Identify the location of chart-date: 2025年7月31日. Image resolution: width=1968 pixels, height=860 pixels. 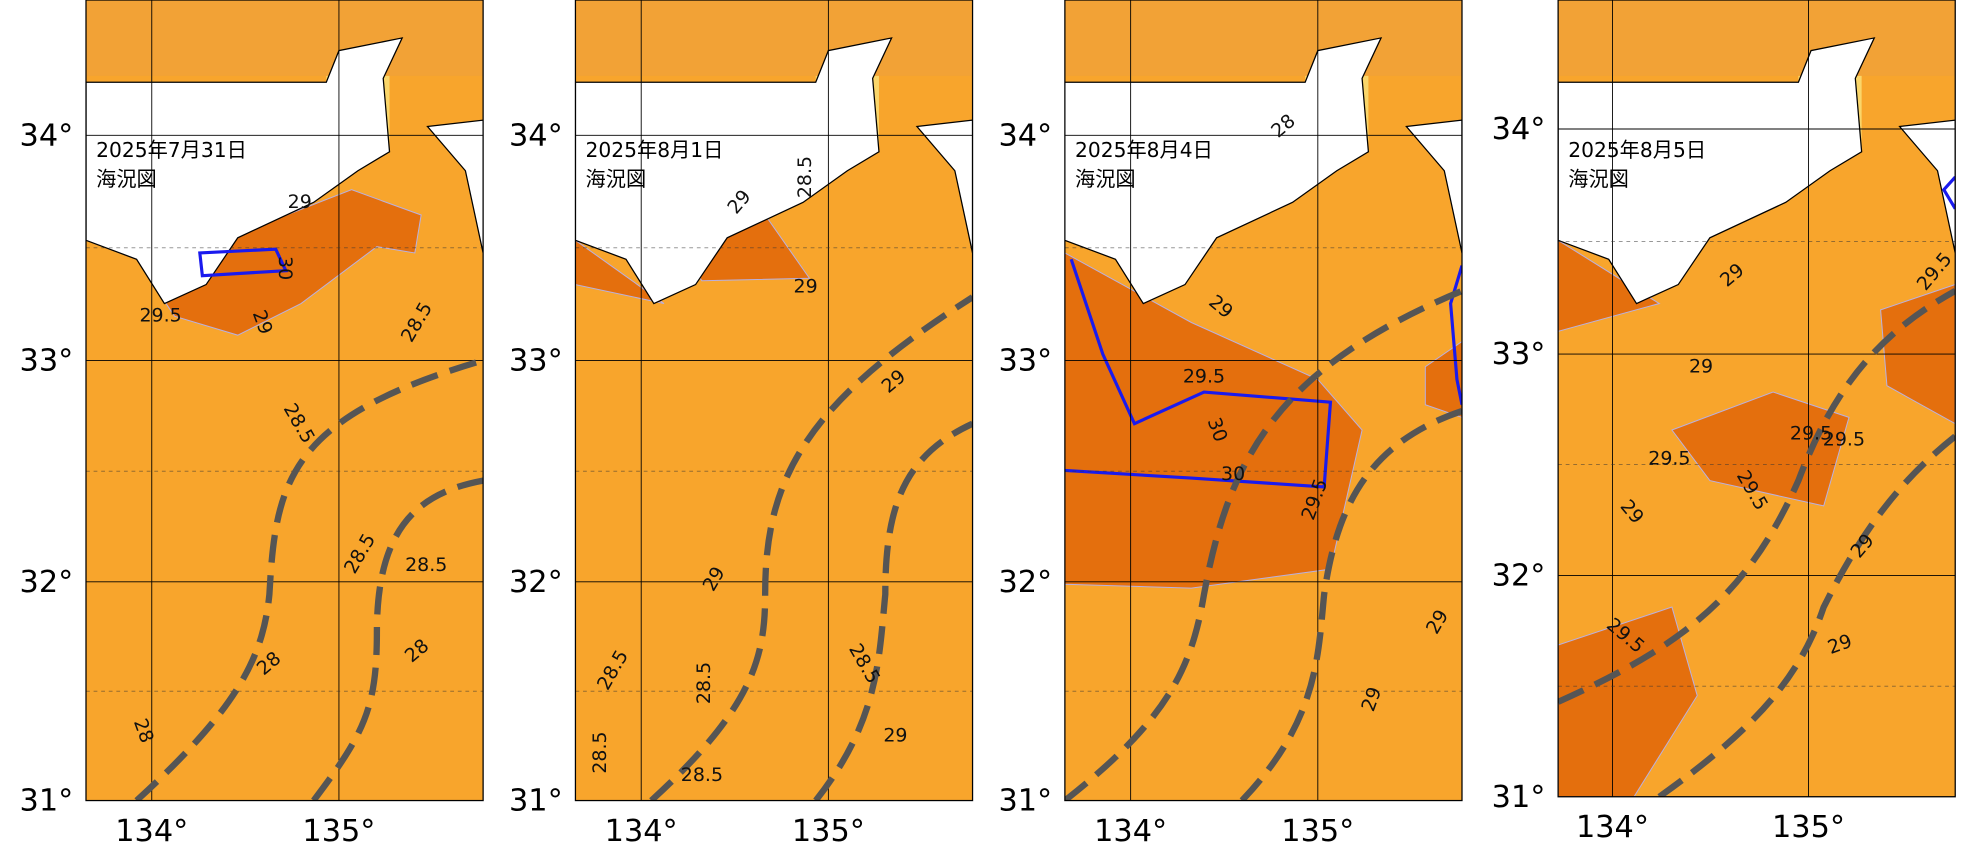
(171, 150).